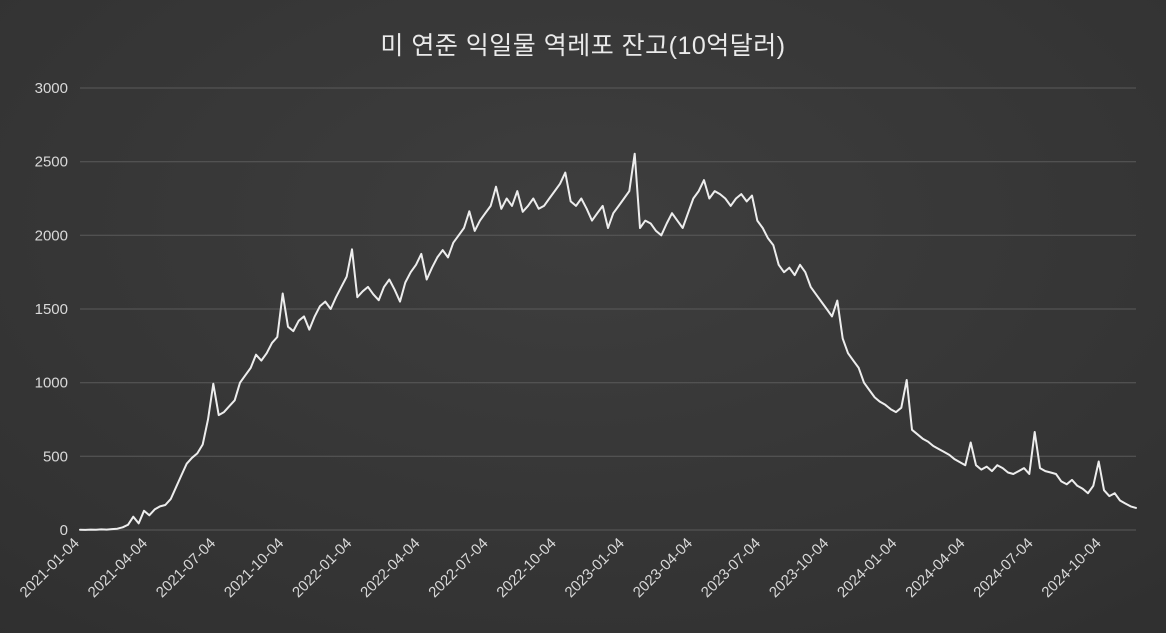 This screenshot has width=1166, height=633. What do you see at coordinates (322, 568) in the screenshot?
I see `svg-text: 2022-01-04` at bounding box center [322, 568].